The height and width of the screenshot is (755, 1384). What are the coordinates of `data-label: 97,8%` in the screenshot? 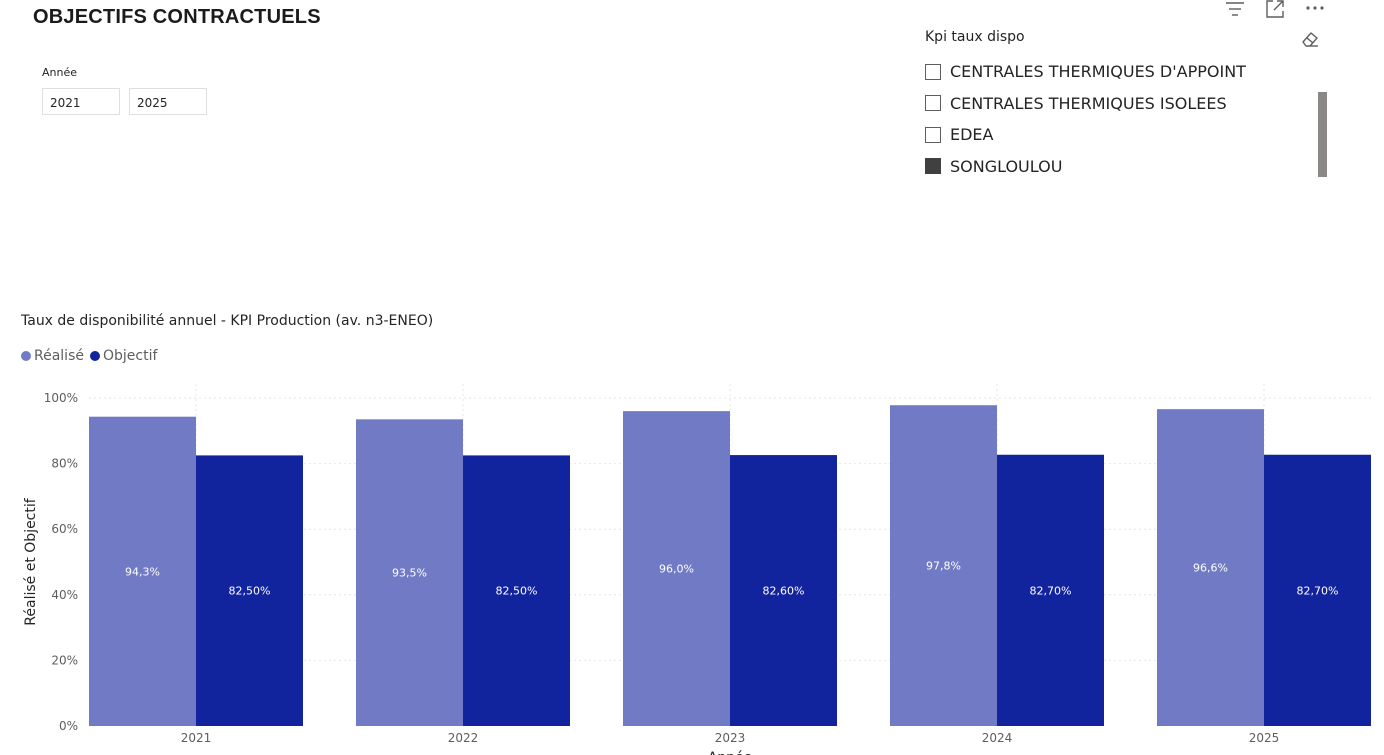 It's located at (943, 566).